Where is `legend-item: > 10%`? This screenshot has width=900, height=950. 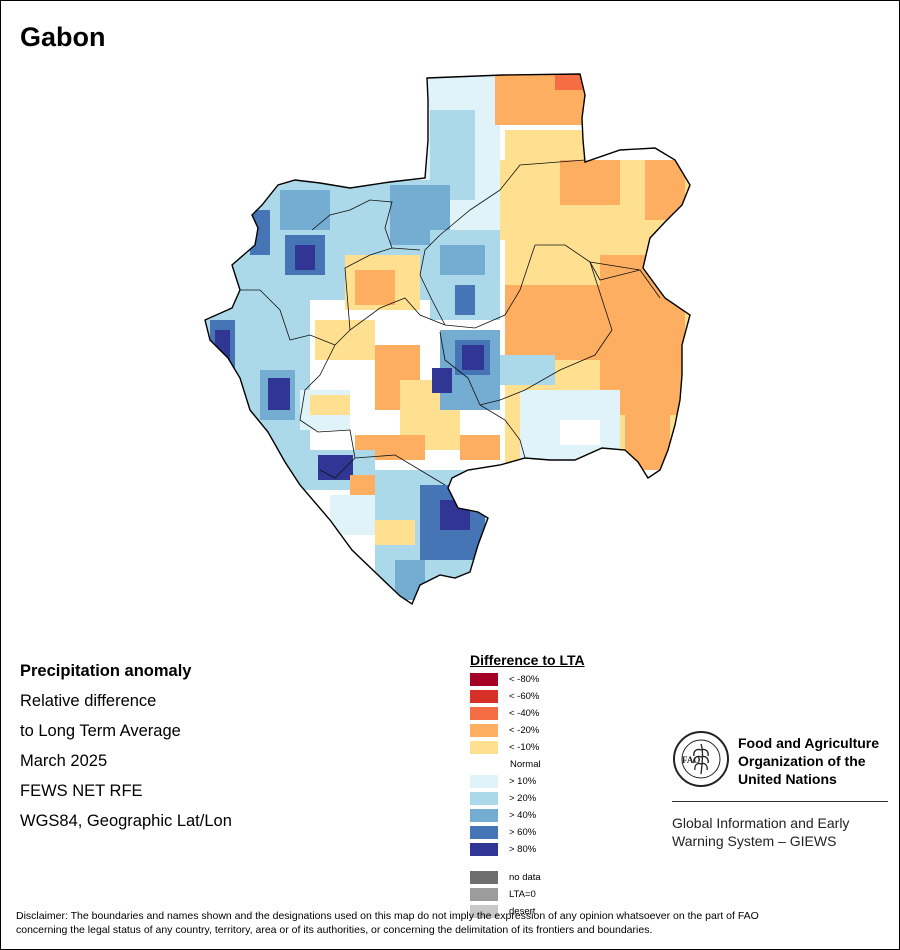 legend-item: > 10% is located at coordinates (503, 781).